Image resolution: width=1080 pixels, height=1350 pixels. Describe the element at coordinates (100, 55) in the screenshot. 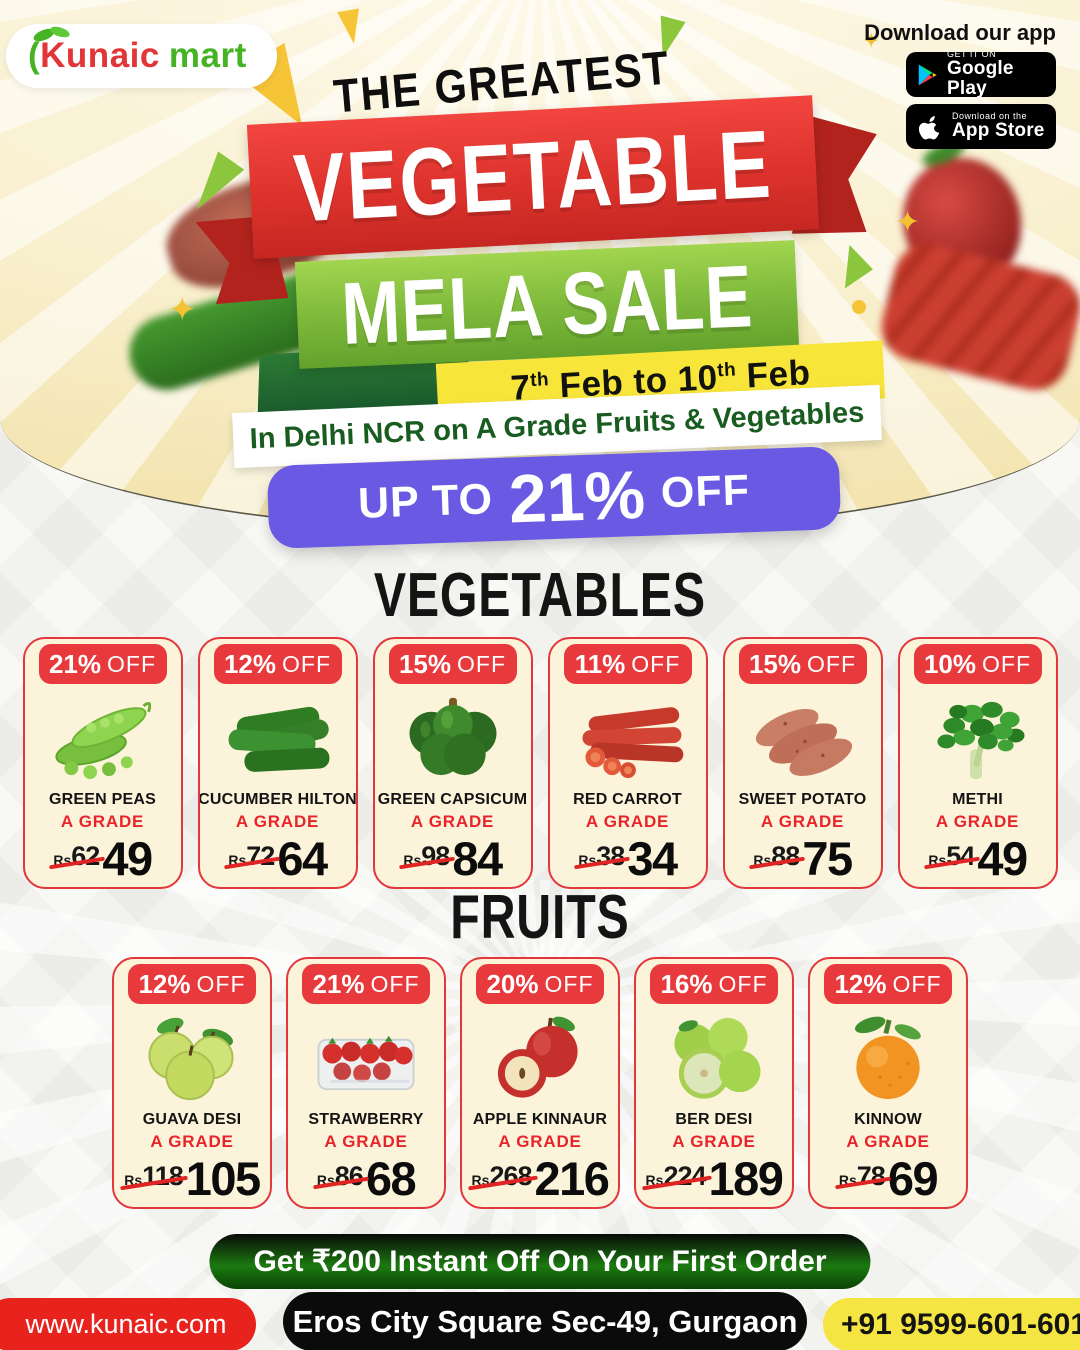

I see `brand-name-primary: Kunaic` at that location.